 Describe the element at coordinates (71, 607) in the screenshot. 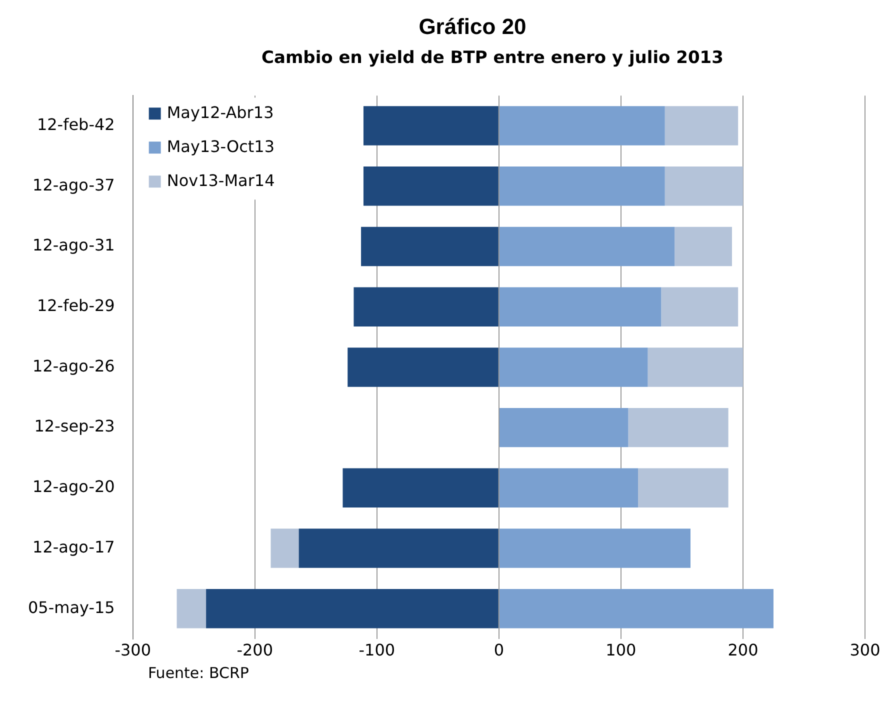

I see `y-tick-label: 05-may-15` at that location.